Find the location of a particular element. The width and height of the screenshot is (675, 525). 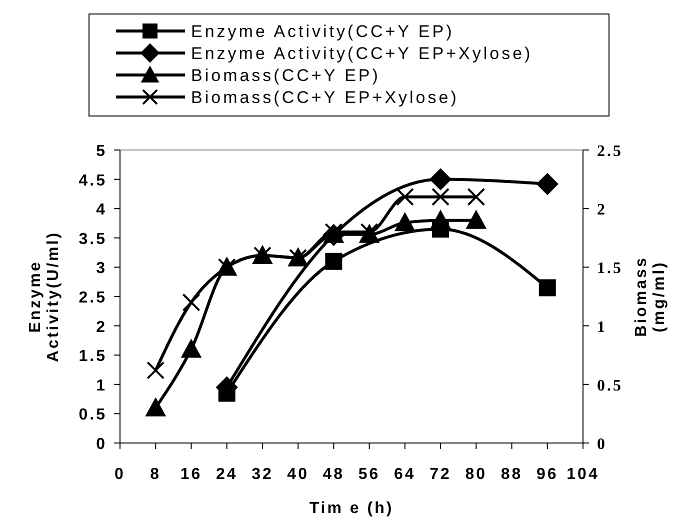

y-tick-label: 4 is located at coordinates (101, 210).